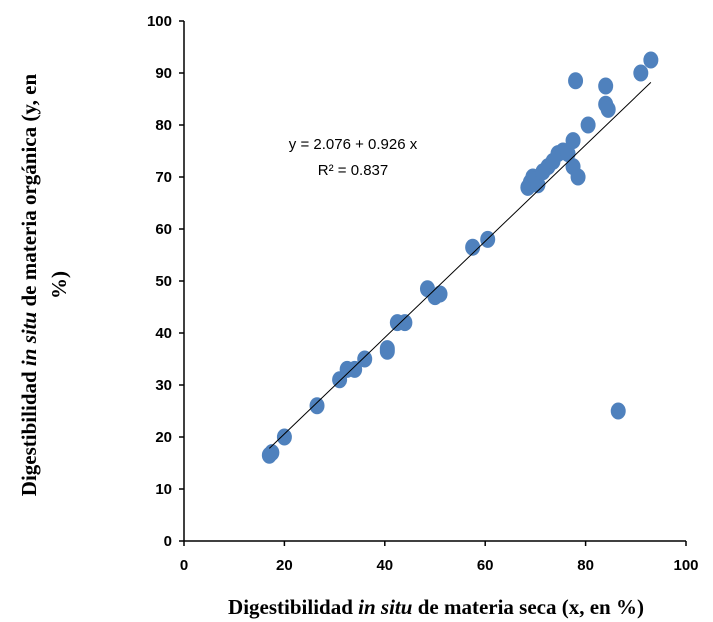  What do you see at coordinates (384, 565) in the screenshot?
I see `x-tick-label: 40` at bounding box center [384, 565].